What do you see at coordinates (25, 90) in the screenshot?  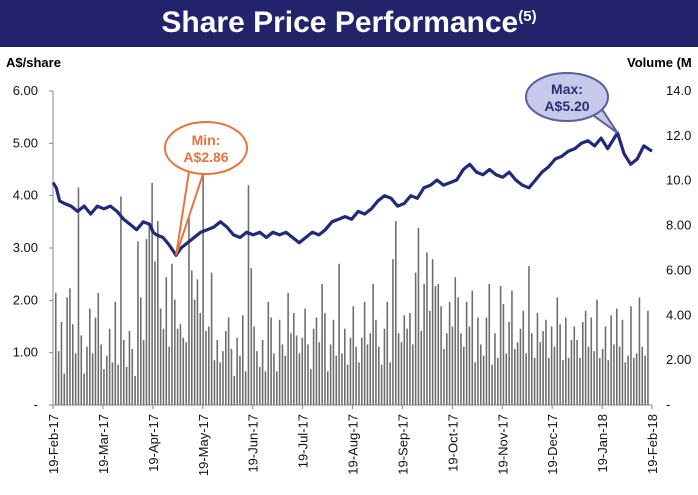 I see `y-left-tick-label: 6.00` at bounding box center [25, 90].